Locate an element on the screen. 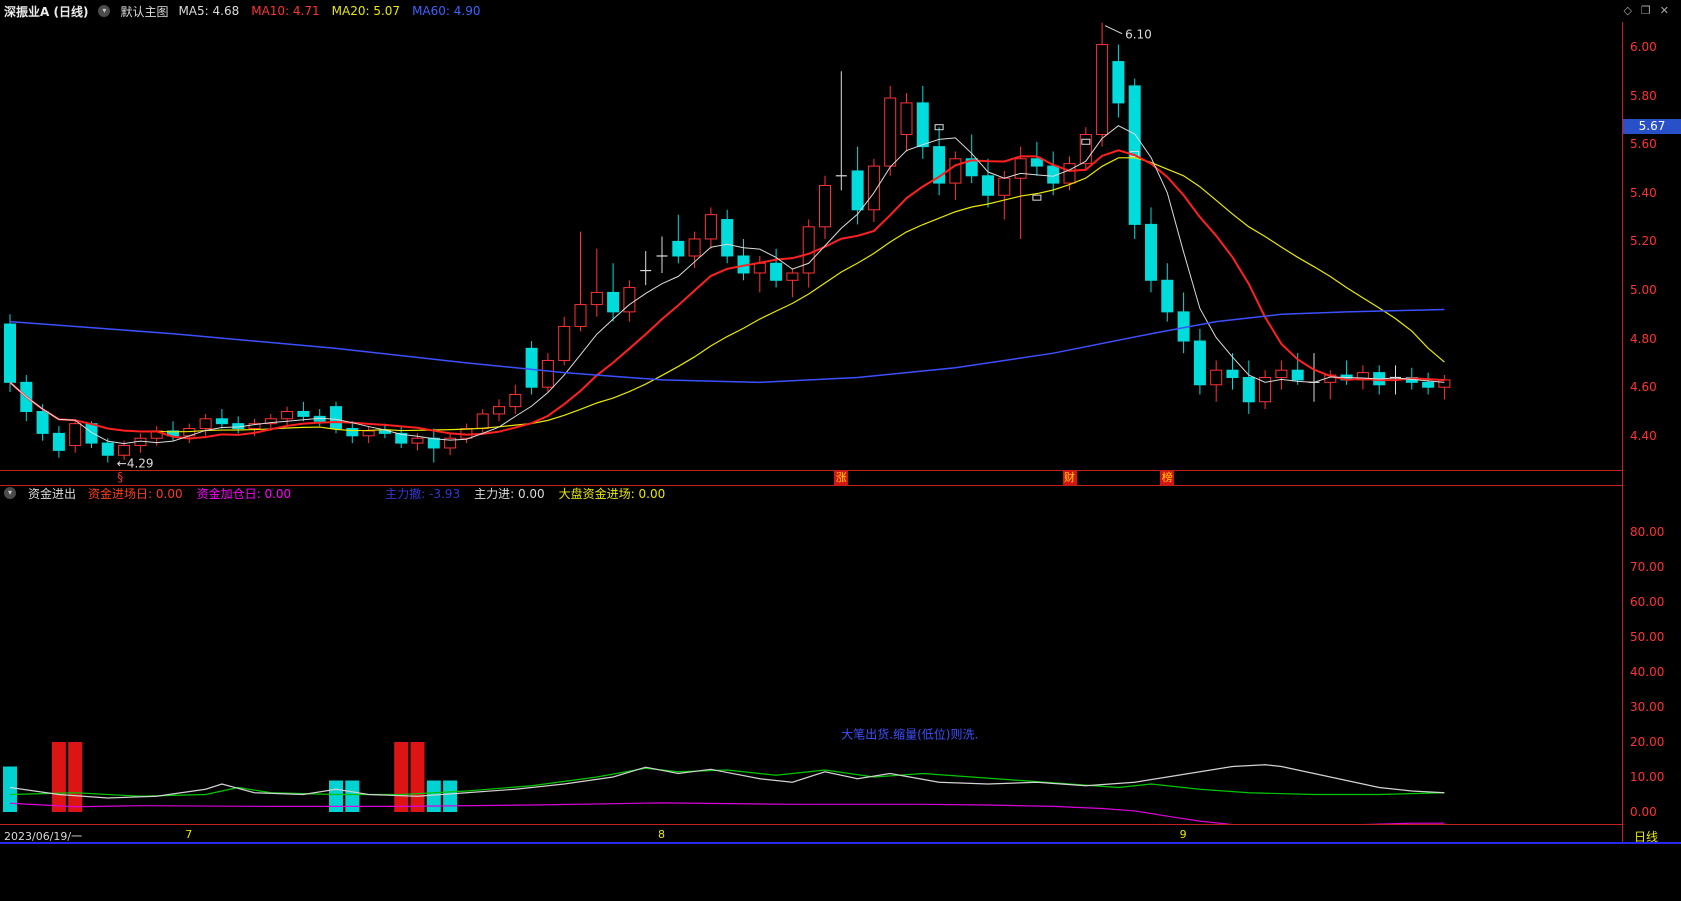  fund-line-magenta is located at coordinates (727, 813).